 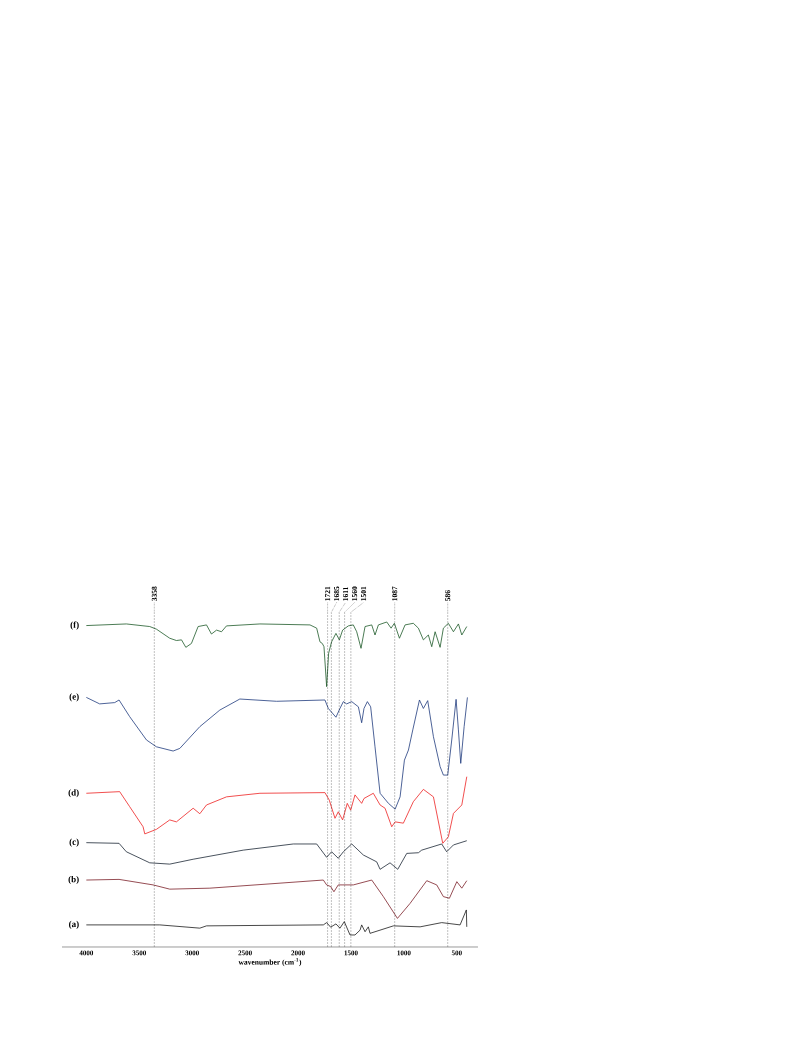 I want to click on series-label: (e), so click(x=74, y=697).